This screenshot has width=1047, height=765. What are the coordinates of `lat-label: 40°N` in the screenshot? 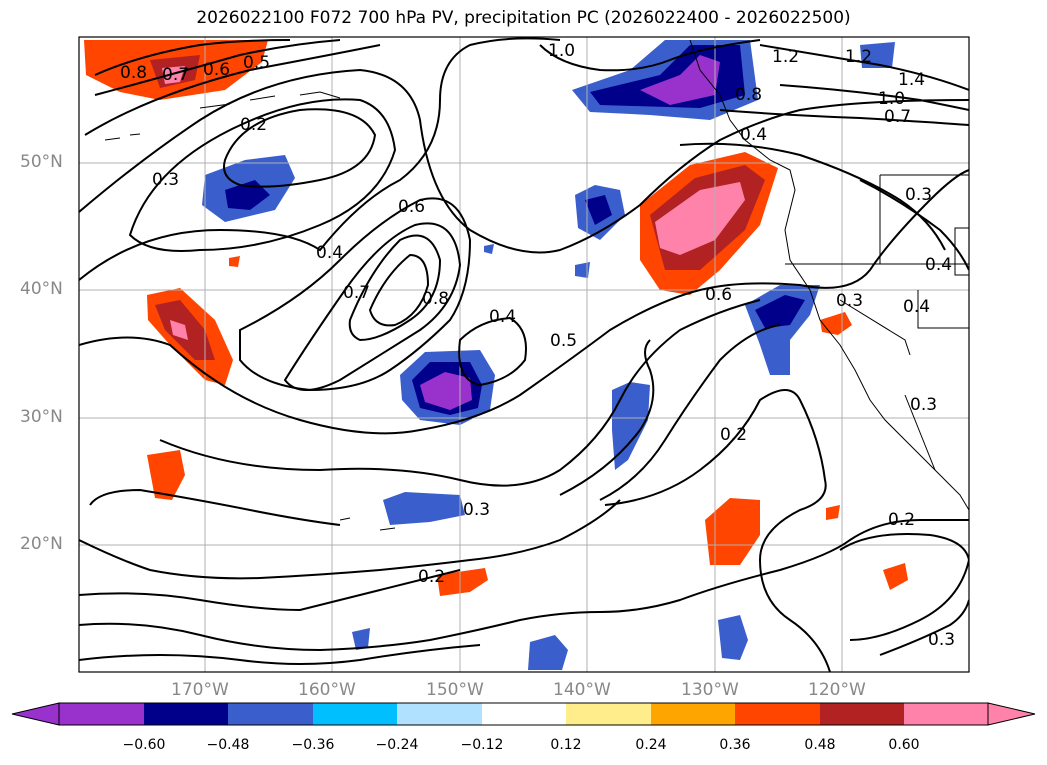 It's located at (41, 289).